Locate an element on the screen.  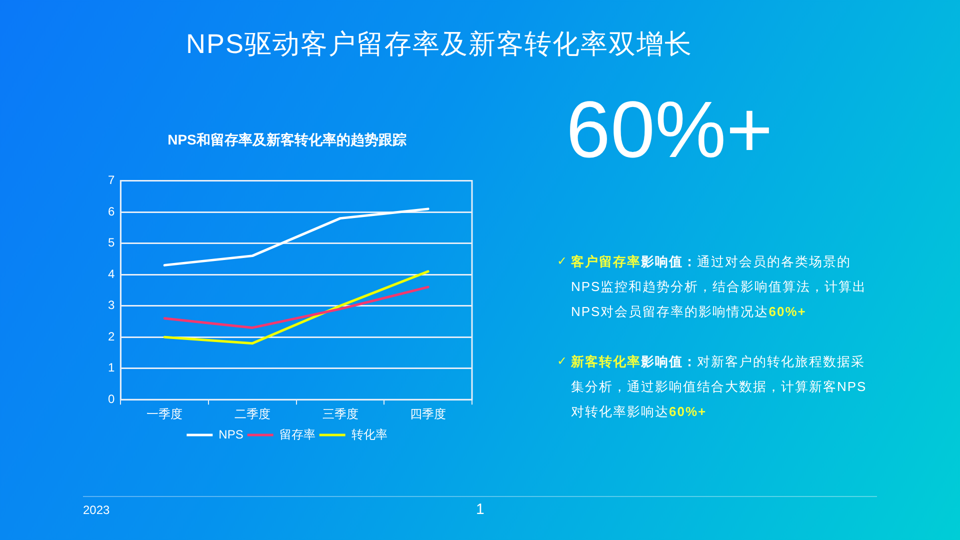
legend-label: 留存率 is located at coordinates (297, 434).